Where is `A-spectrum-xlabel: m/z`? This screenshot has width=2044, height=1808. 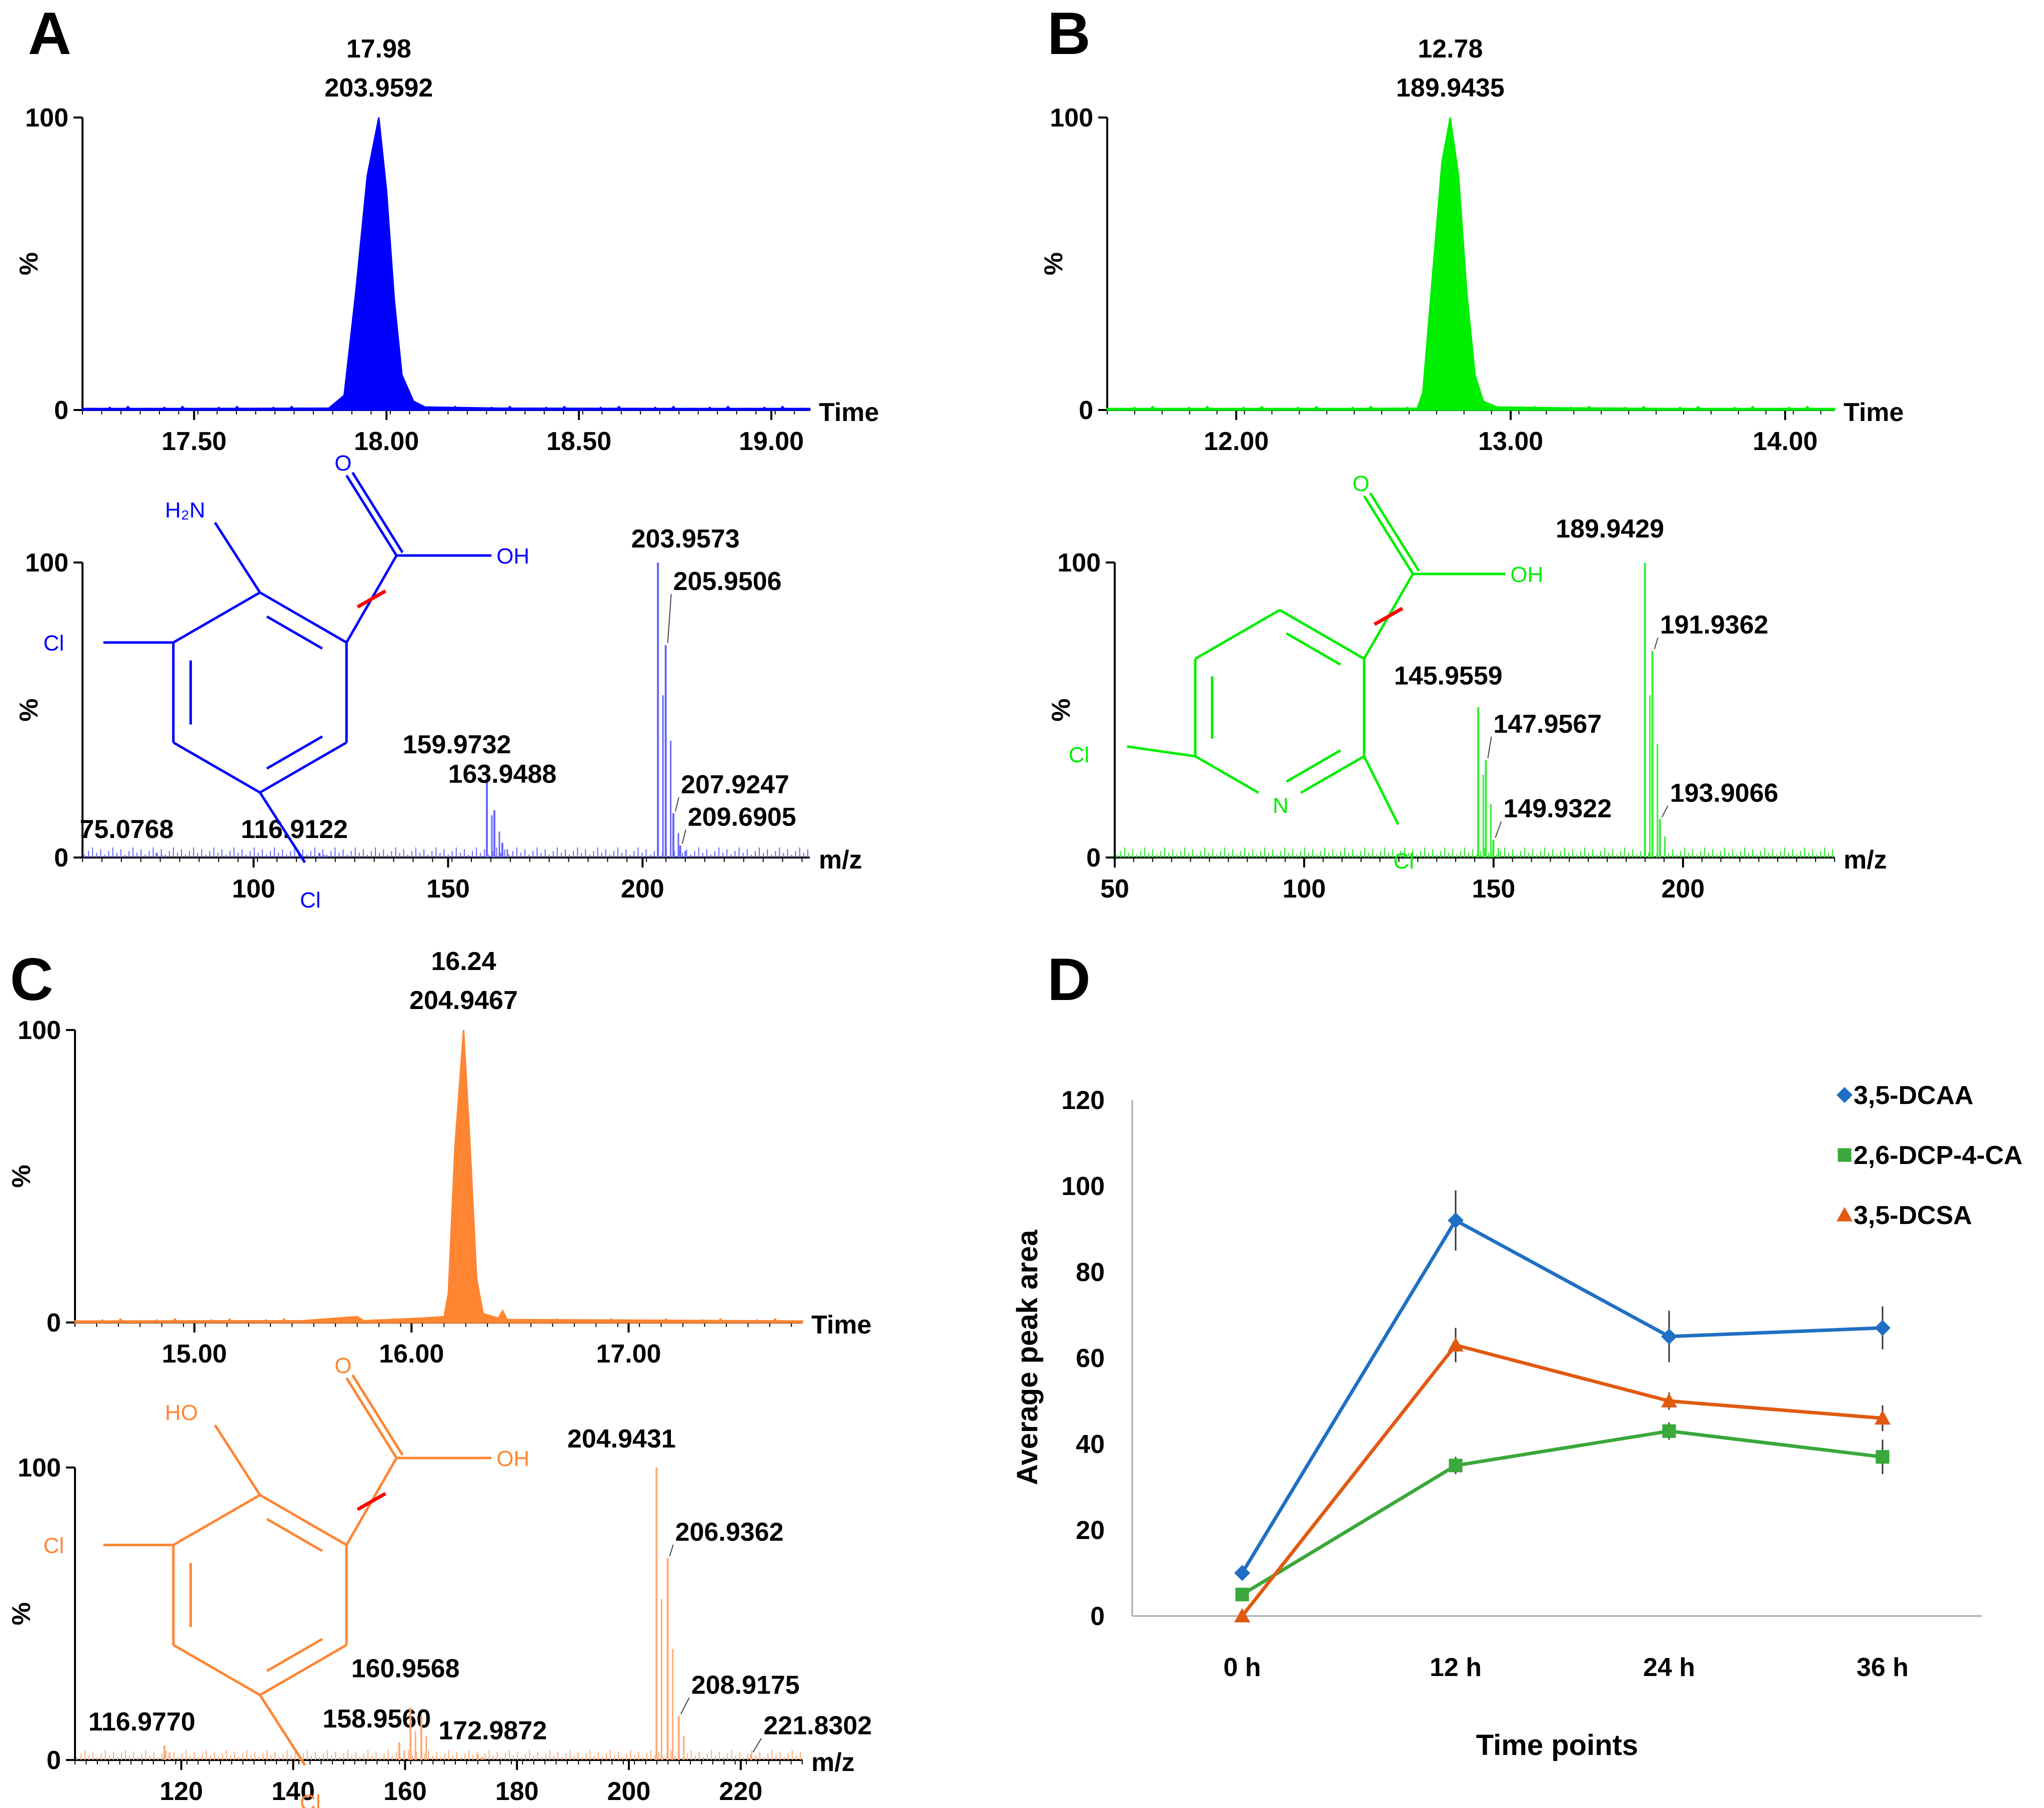
A-spectrum-xlabel: m/z is located at coordinates (840, 860).